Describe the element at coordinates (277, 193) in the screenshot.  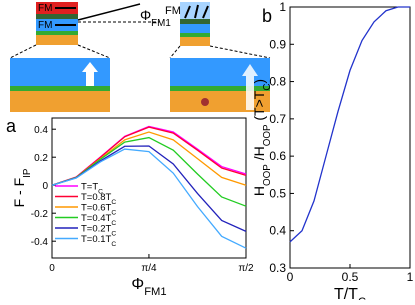
I see `y-tick-label: 0.5` at that location.